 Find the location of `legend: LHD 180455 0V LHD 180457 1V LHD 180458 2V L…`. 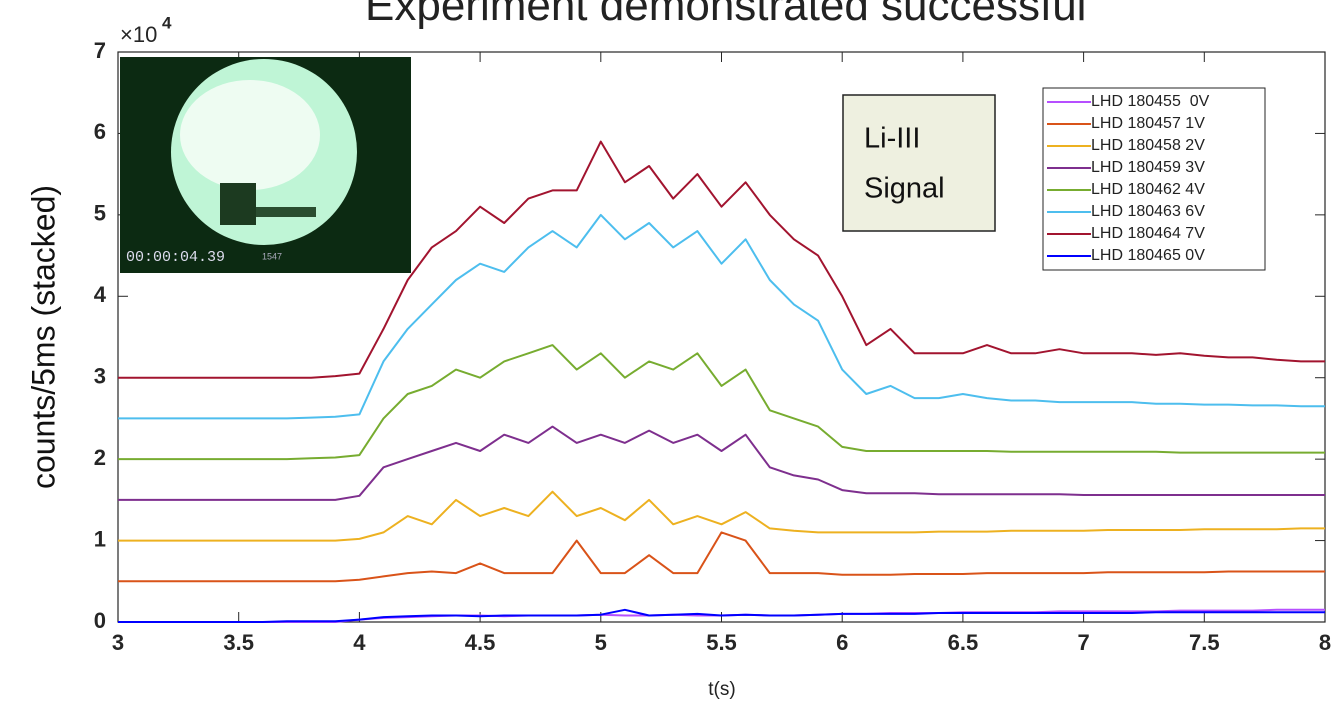

legend: LHD 180455 0V LHD 180457 1V LHD 180458 2V L… is located at coordinates (1154, 179).